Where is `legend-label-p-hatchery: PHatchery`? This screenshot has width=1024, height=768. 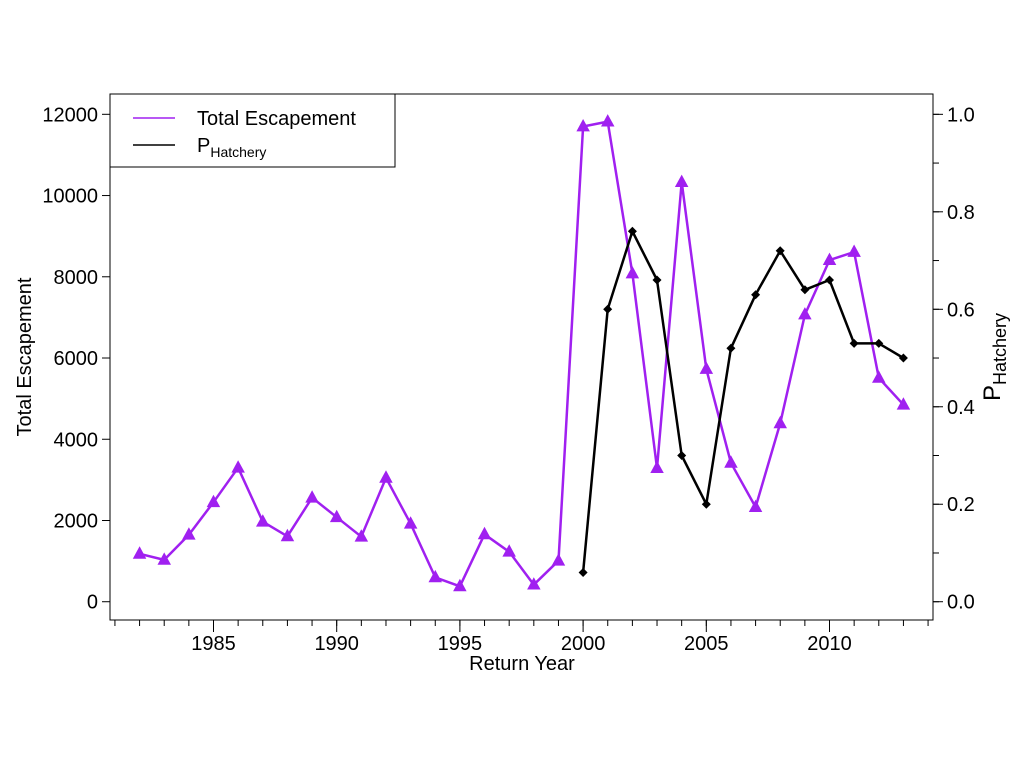
legend-label-p-hatchery: PHatchery is located at coordinates (231, 147).